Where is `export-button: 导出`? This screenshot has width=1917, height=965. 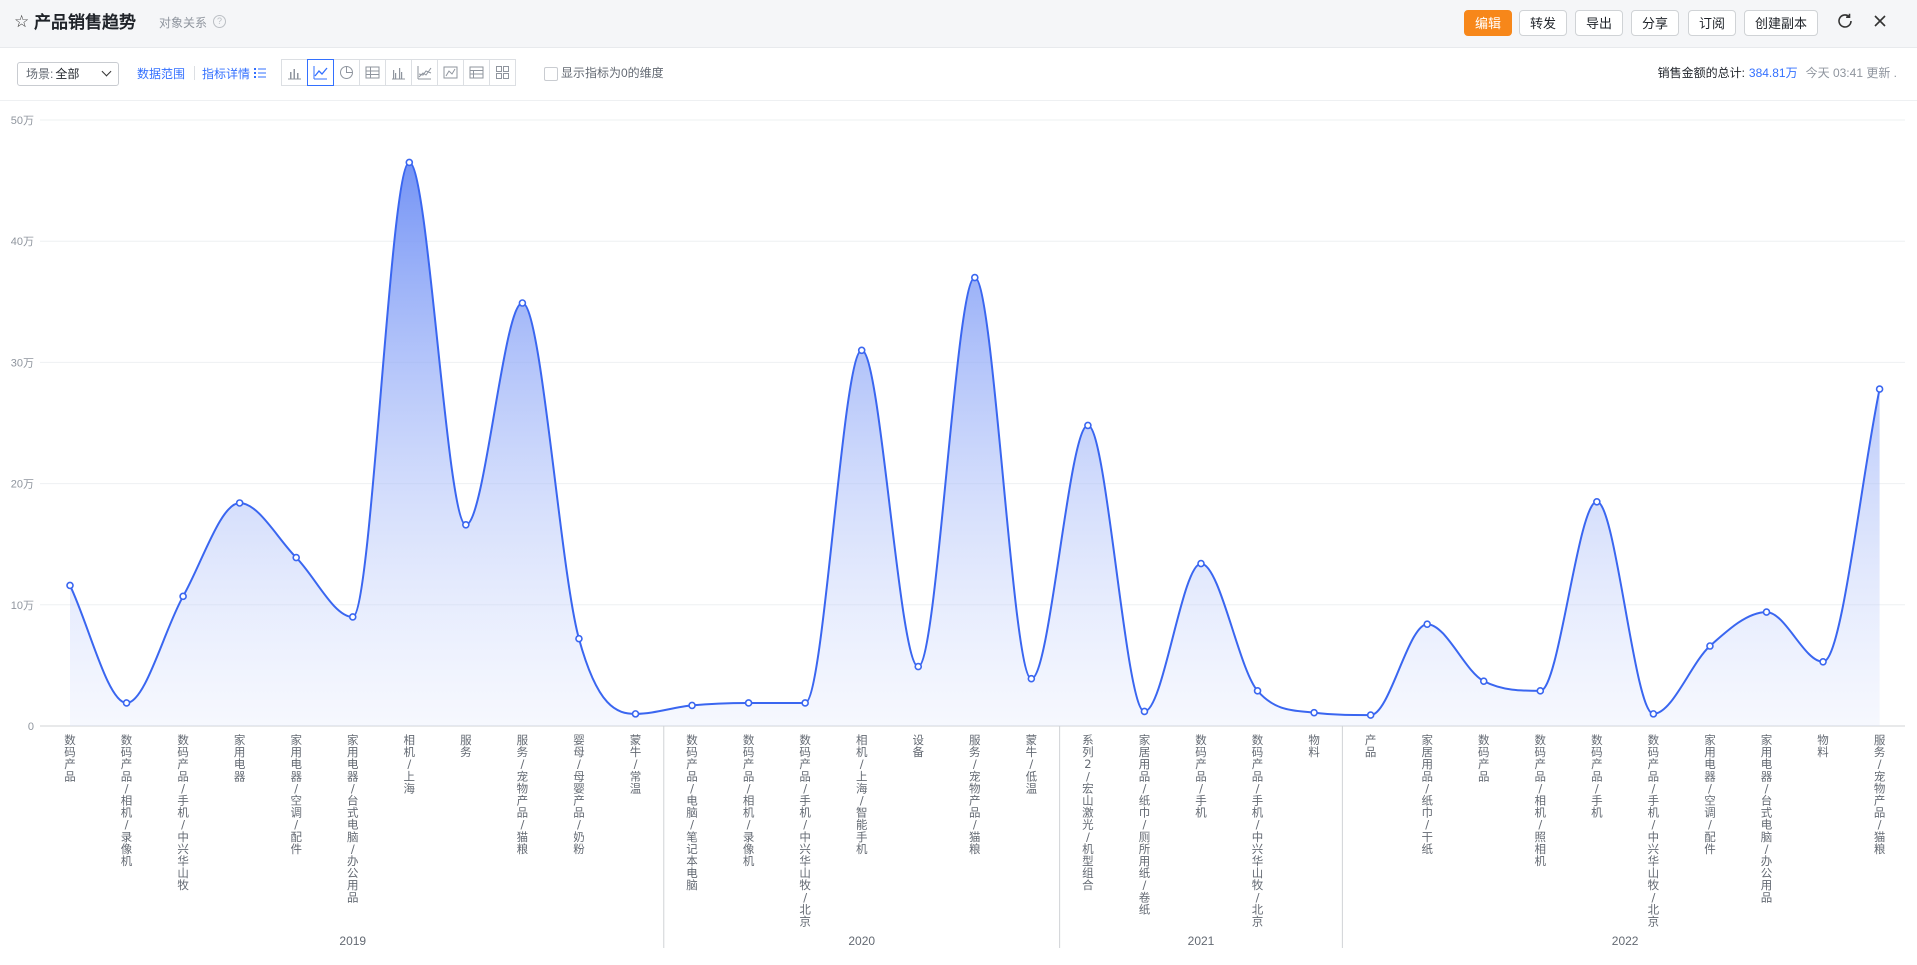 export-button: 导出 is located at coordinates (1599, 23).